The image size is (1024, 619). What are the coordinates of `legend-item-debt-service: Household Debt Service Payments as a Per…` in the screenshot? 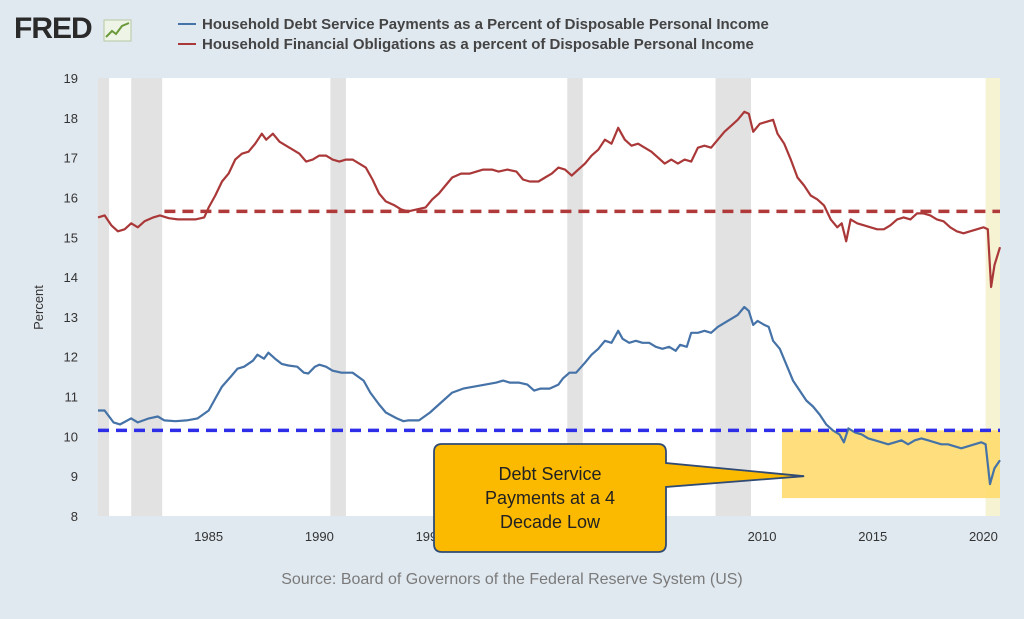 It's located at (473, 24).